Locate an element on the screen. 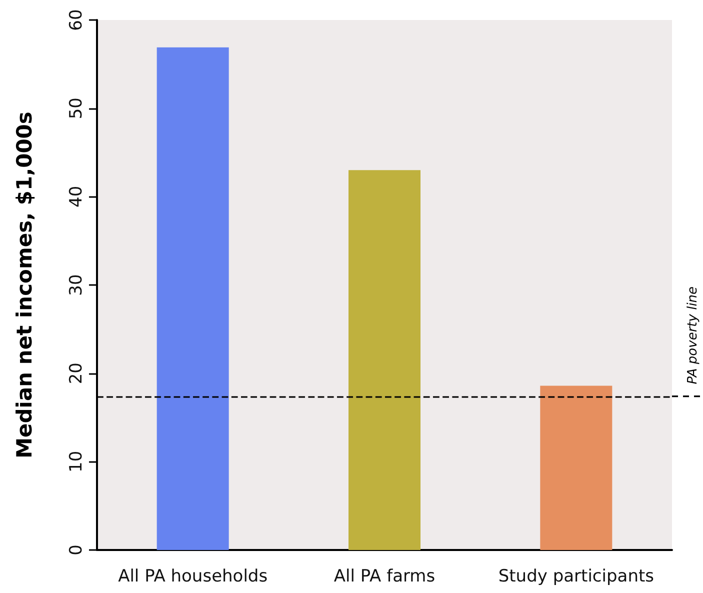 This screenshot has width=703, height=593. y-tick-label: 50 is located at coordinates (76, 109).